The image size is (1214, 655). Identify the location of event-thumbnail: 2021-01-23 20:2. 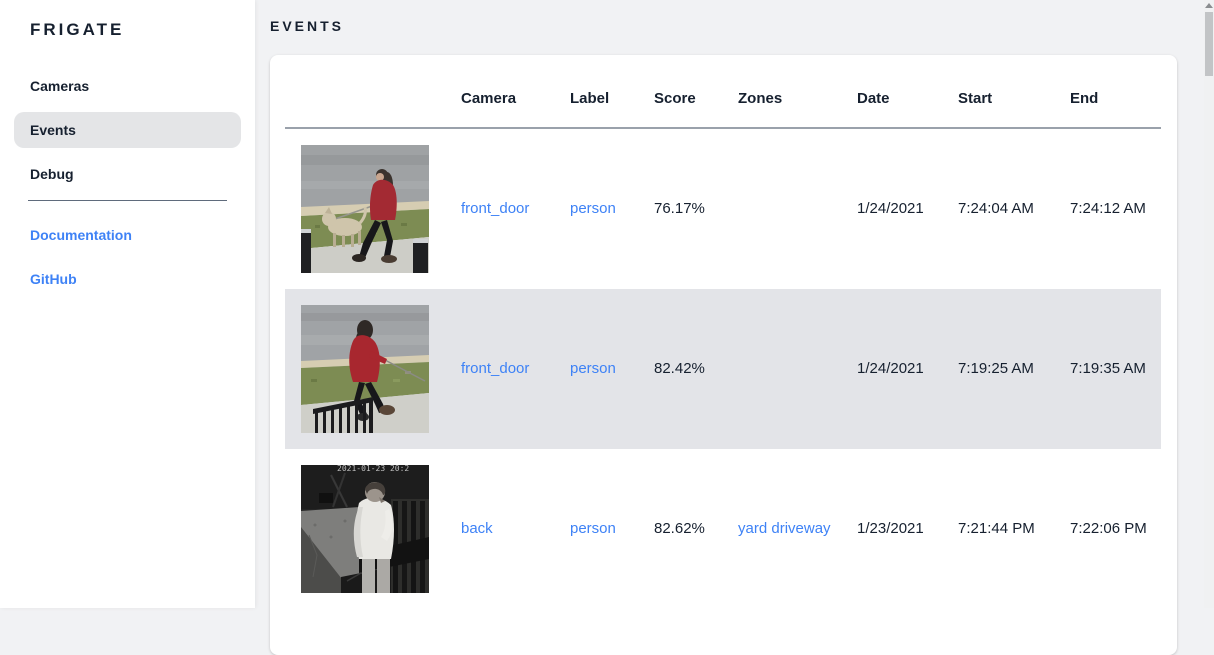
(365, 529).